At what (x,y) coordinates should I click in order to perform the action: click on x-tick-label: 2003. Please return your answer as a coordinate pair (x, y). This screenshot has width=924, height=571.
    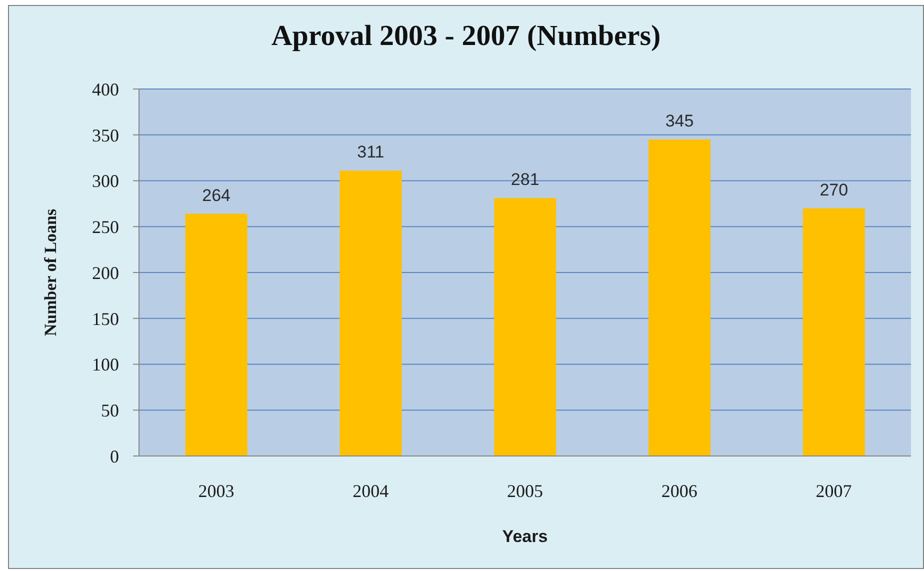
    Looking at the image, I should click on (216, 490).